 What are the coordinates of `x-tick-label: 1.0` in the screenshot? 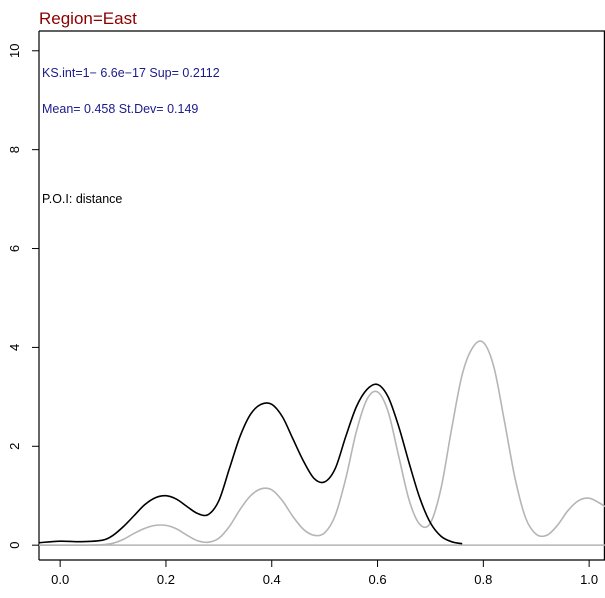 It's located at (589, 579).